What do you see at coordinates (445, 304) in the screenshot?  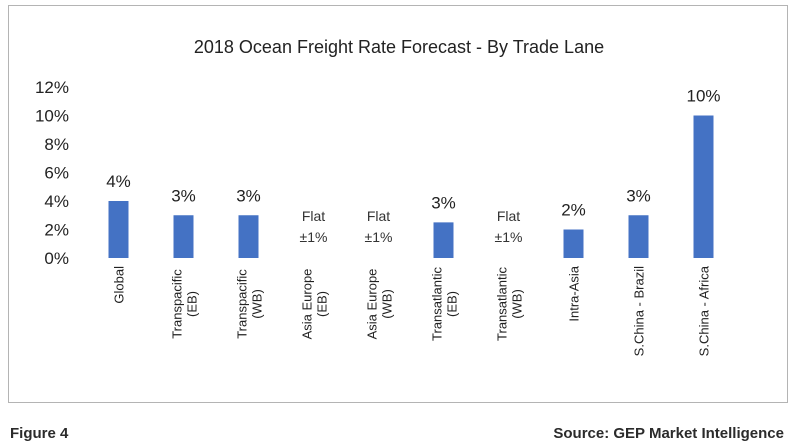 I see `x-tick-label: Transatlantic(EB)` at bounding box center [445, 304].